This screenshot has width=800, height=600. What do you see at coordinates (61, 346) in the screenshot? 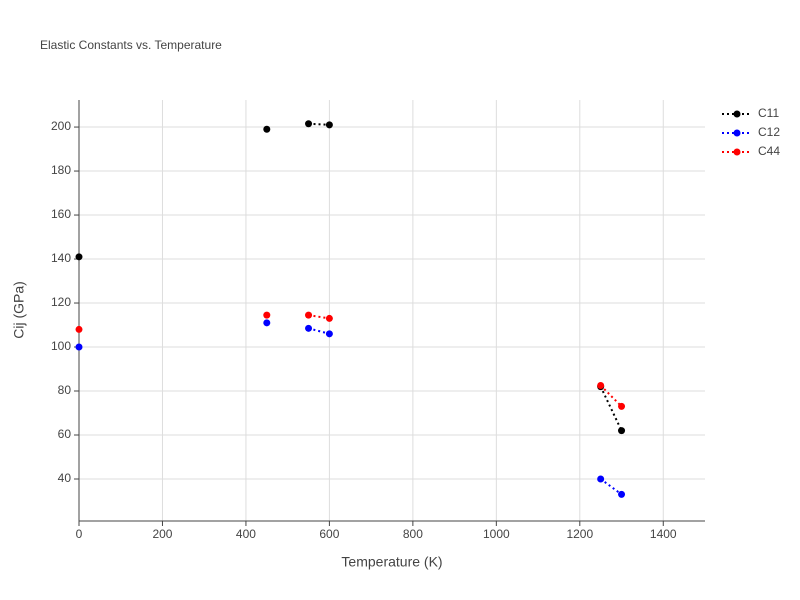
I see `y-tick-label: 100` at bounding box center [61, 346].